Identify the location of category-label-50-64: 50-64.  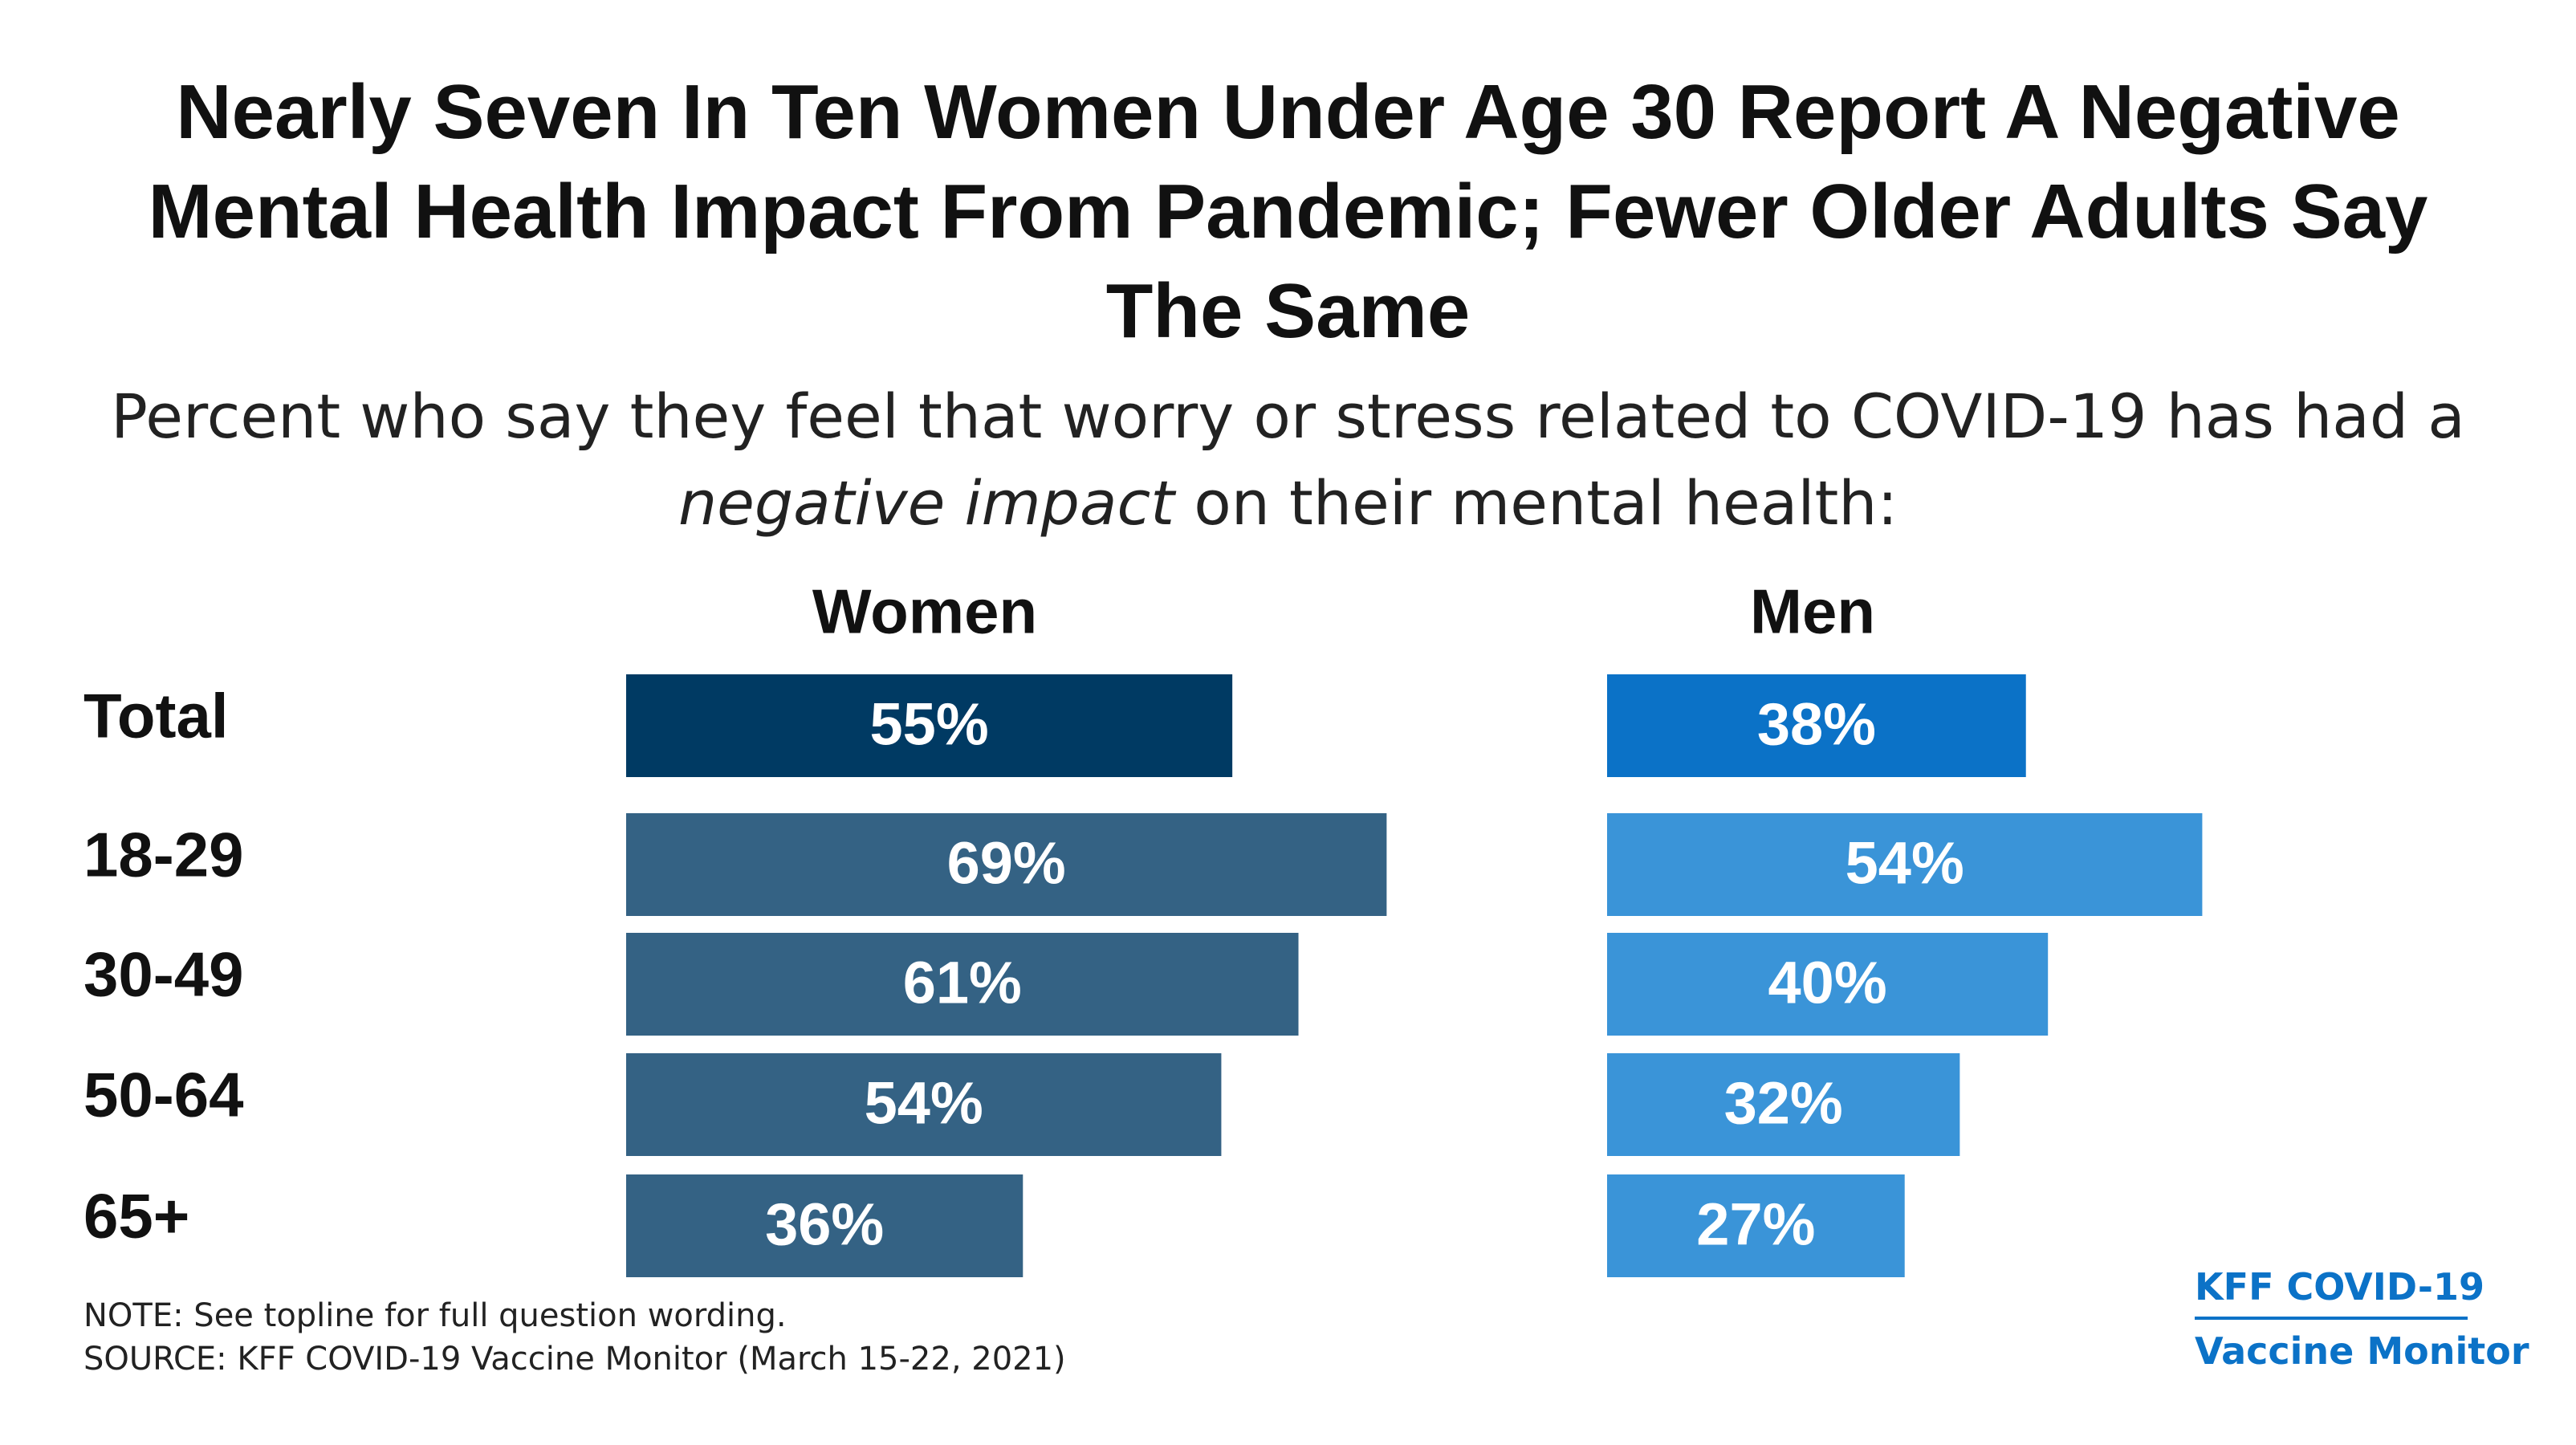
(163, 1095).